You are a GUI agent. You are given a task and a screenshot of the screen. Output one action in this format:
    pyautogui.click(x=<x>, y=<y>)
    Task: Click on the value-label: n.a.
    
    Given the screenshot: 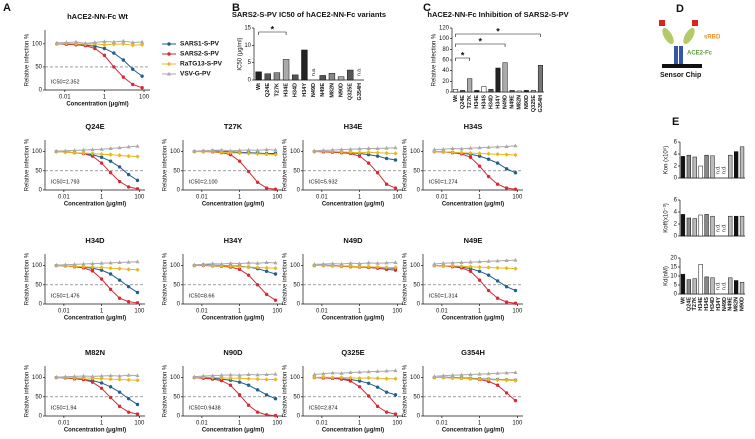 What is the action you would take?
    pyautogui.click(x=314, y=72)
    